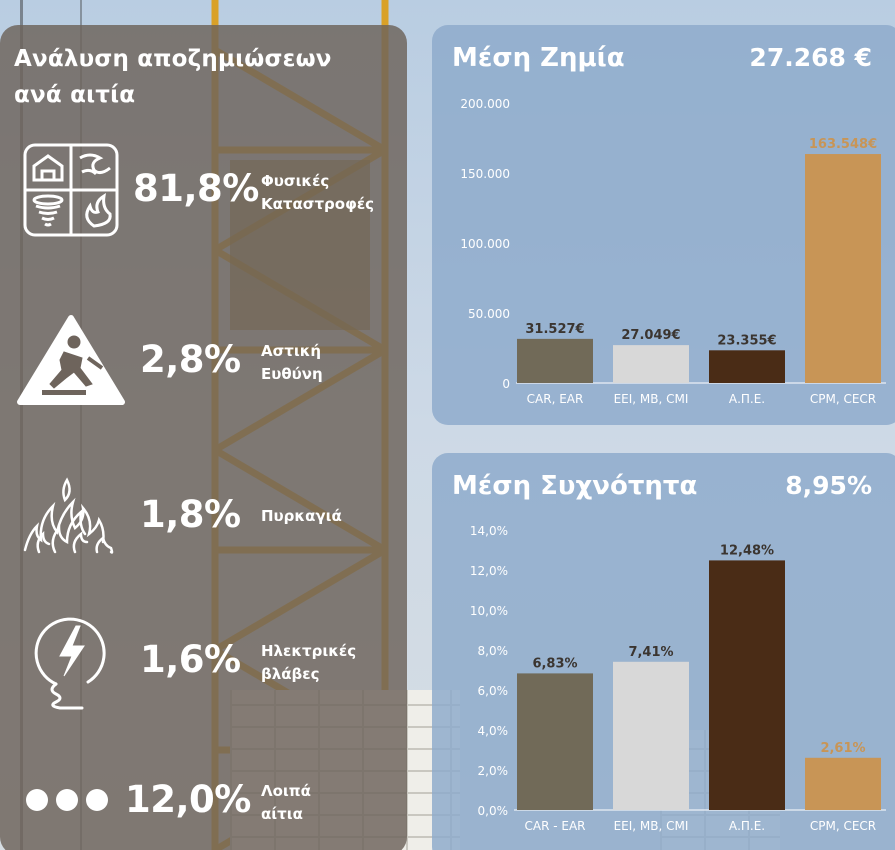  What do you see at coordinates (290, 674) in the screenshot?
I see `cause-label-line: βλάβες` at bounding box center [290, 674].